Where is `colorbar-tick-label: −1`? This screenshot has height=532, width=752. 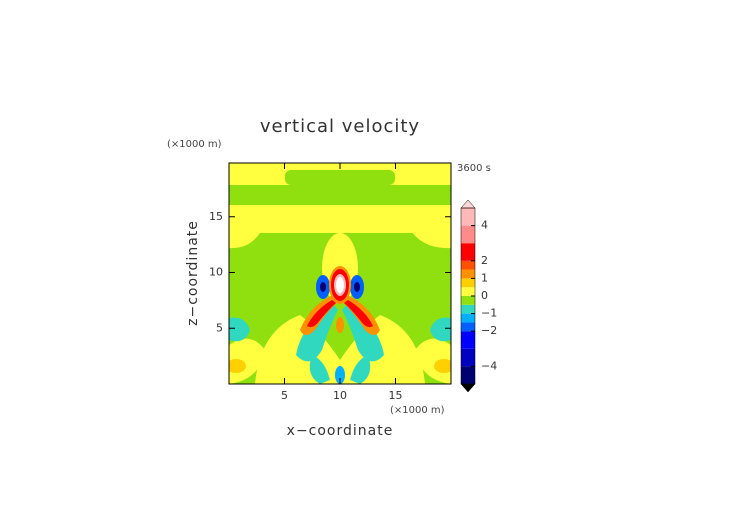 colorbar-tick-label: −1 is located at coordinates (489, 313).